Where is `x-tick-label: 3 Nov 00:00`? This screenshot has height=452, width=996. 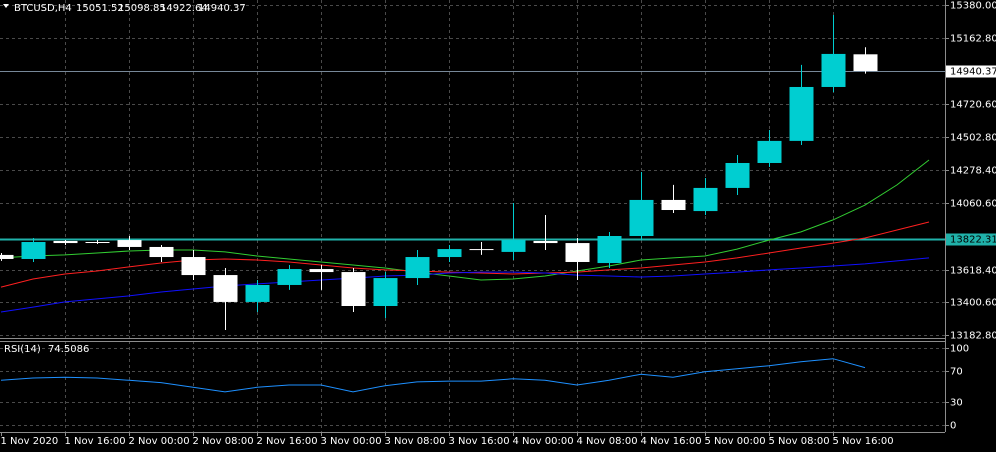 x-tick-label: 3 Nov 00:00 is located at coordinates (351, 441).